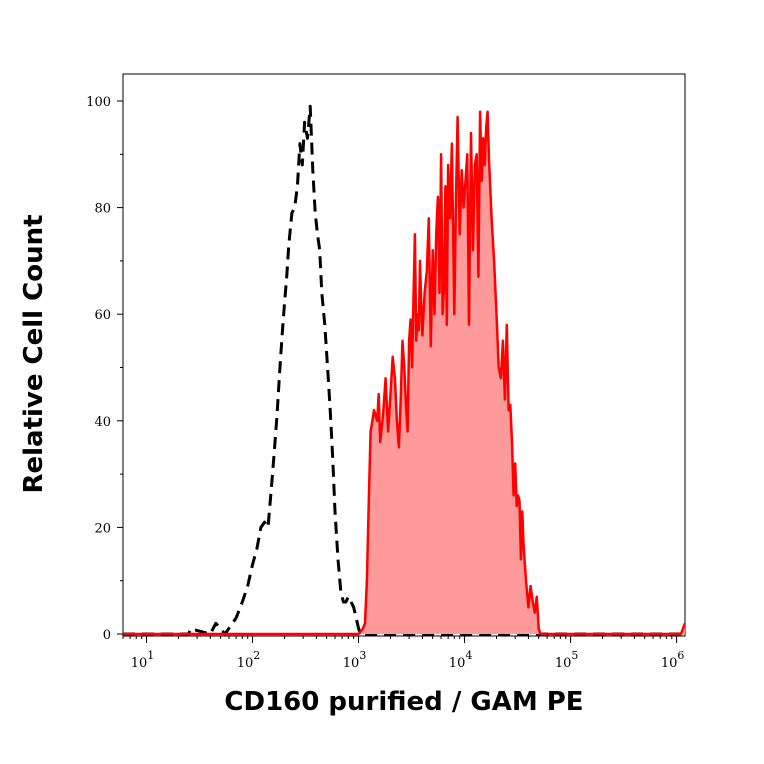  I want to click on x-tick-label-5-exp: 6, so click(680, 655).